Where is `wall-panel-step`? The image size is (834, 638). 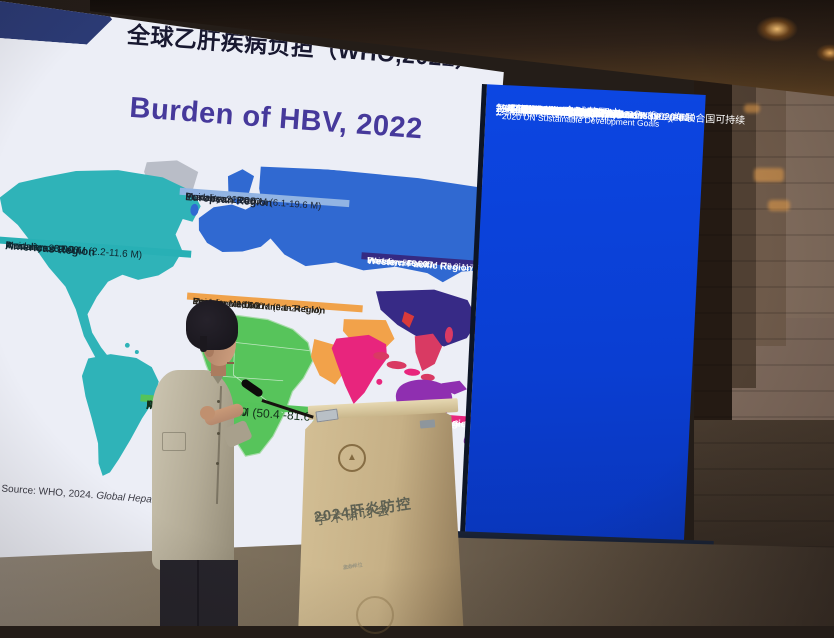
wall-panel-step is located at coordinates (810, 188).